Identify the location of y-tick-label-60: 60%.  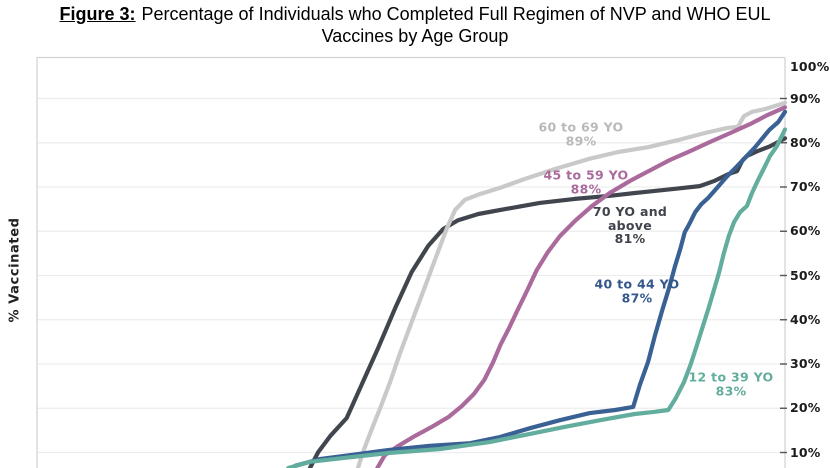
(805, 231).